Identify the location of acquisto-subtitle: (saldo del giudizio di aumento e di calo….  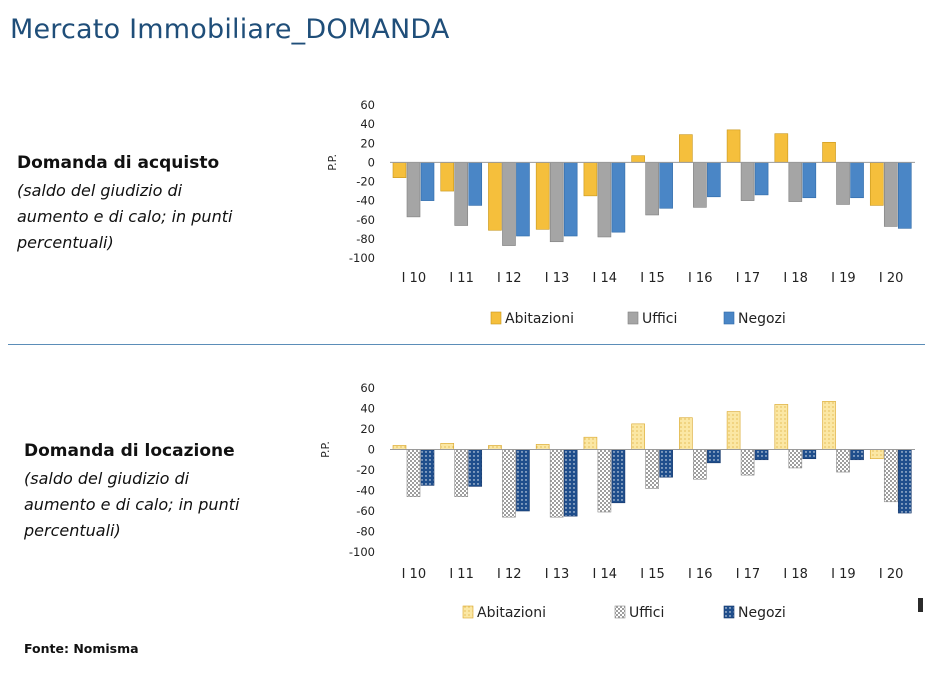
(125, 216).